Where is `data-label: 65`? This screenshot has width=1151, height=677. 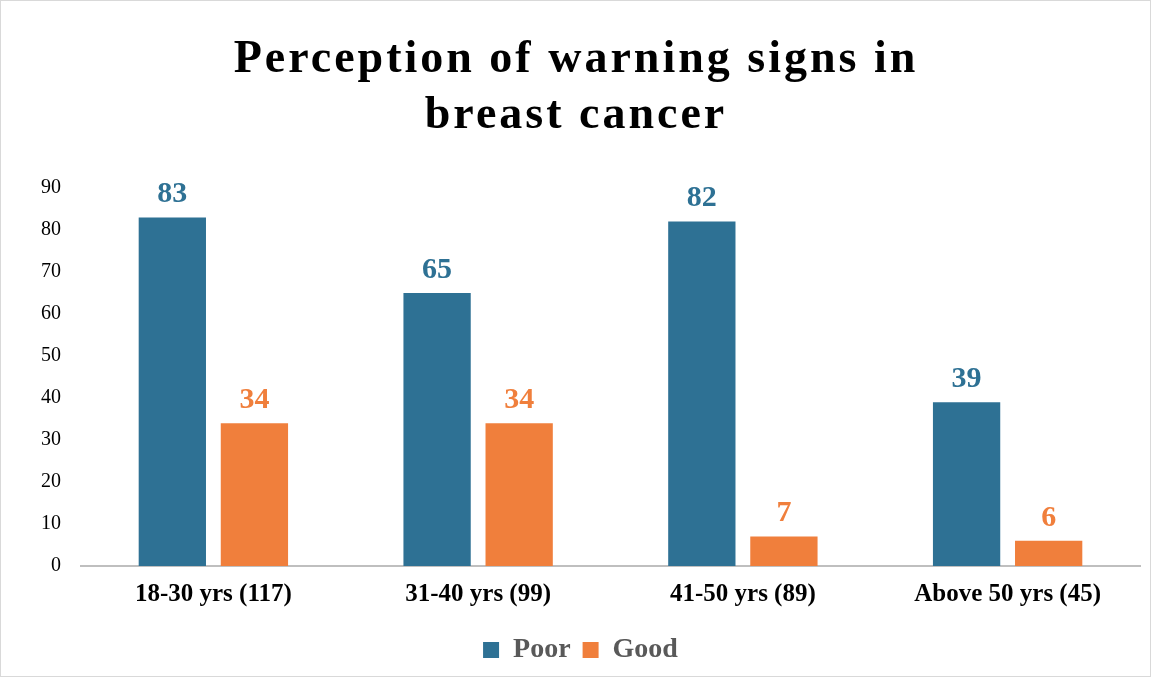
data-label: 65 is located at coordinates (437, 267).